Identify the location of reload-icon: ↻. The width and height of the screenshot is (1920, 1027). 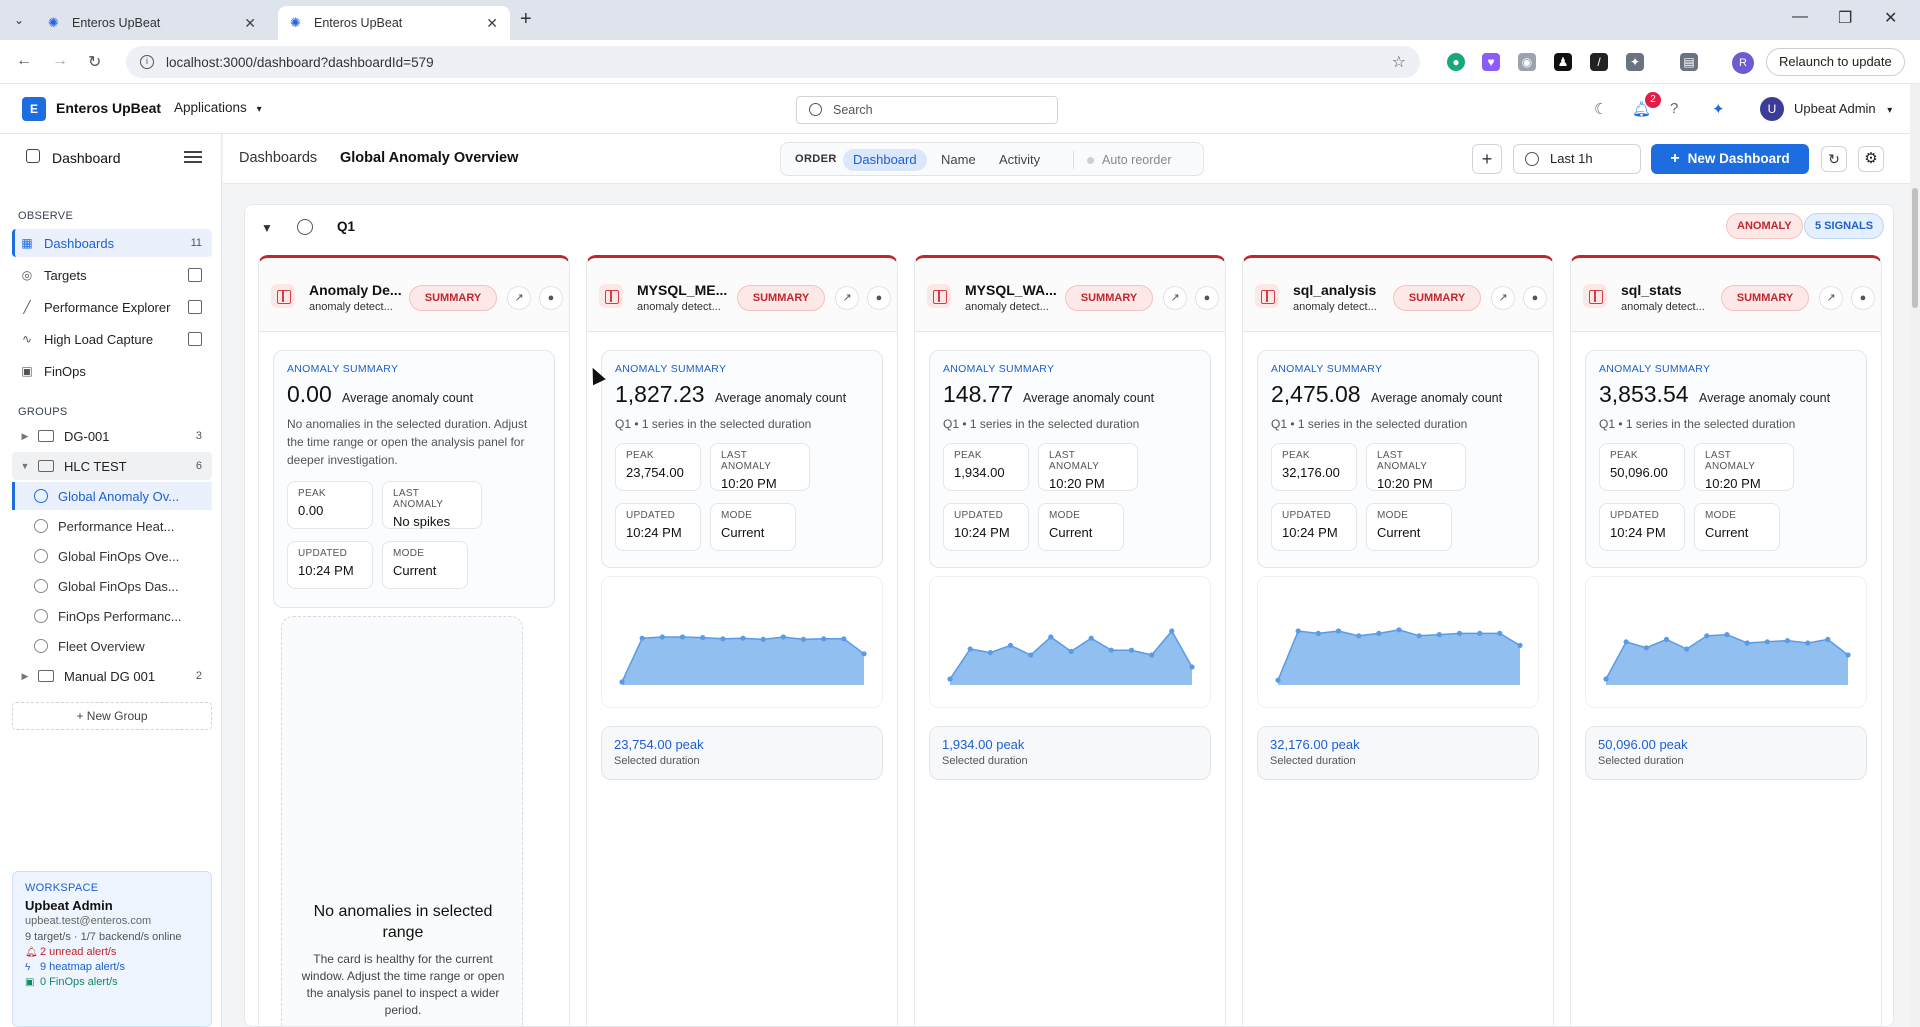
(95, 62).